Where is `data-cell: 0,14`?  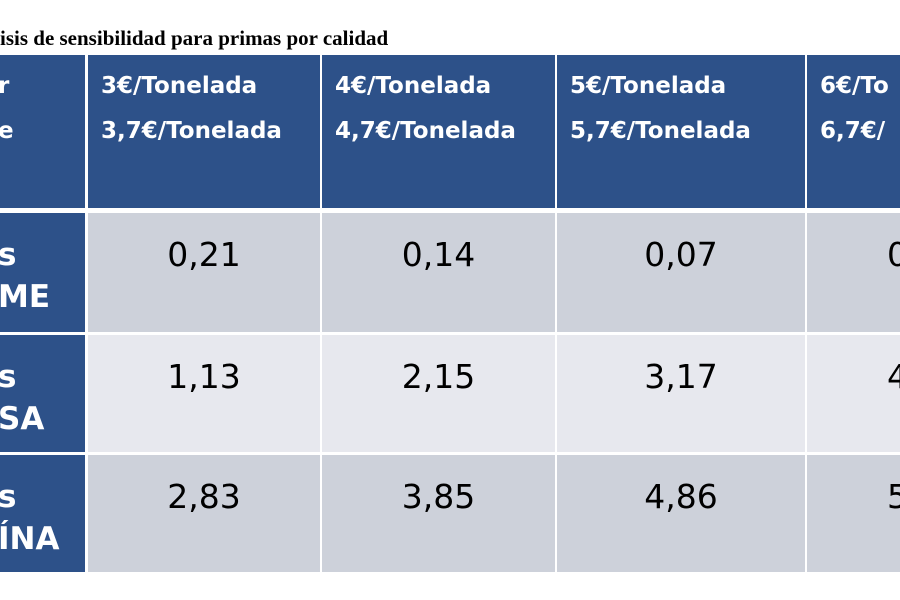 data-cell: 0,14 is located at coordinates (438, 272).